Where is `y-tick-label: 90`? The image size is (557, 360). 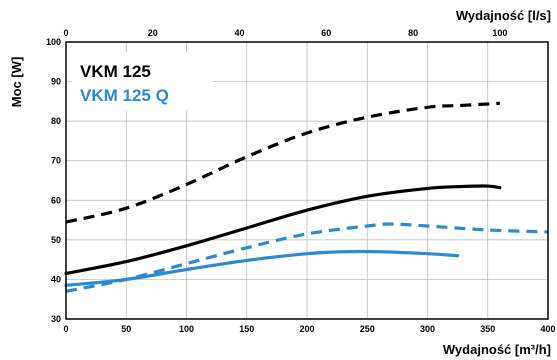 y-tick-label: 90 is located at coordinates (56, 82).